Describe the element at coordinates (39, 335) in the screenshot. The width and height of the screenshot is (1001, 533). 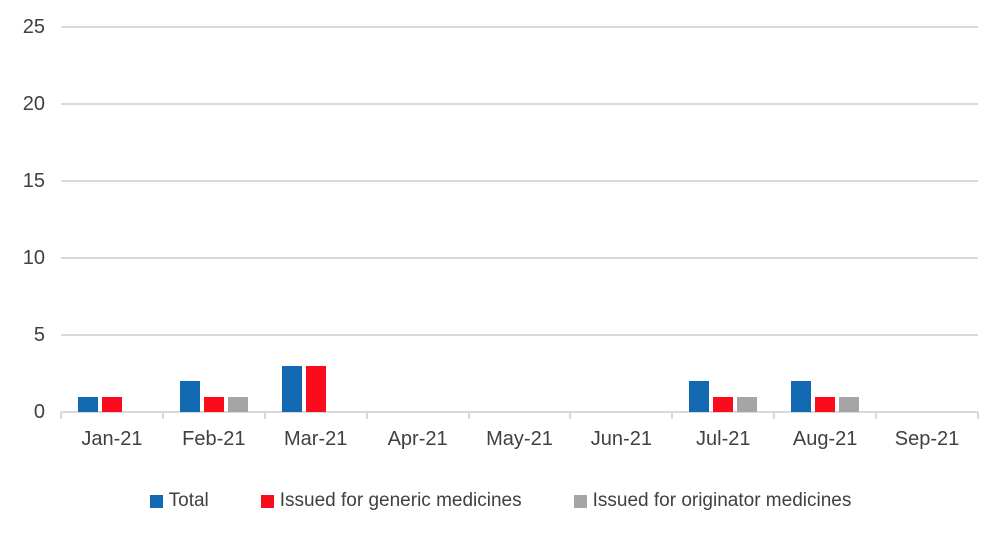
I see `y-axis-tick-label: 5` at that location.